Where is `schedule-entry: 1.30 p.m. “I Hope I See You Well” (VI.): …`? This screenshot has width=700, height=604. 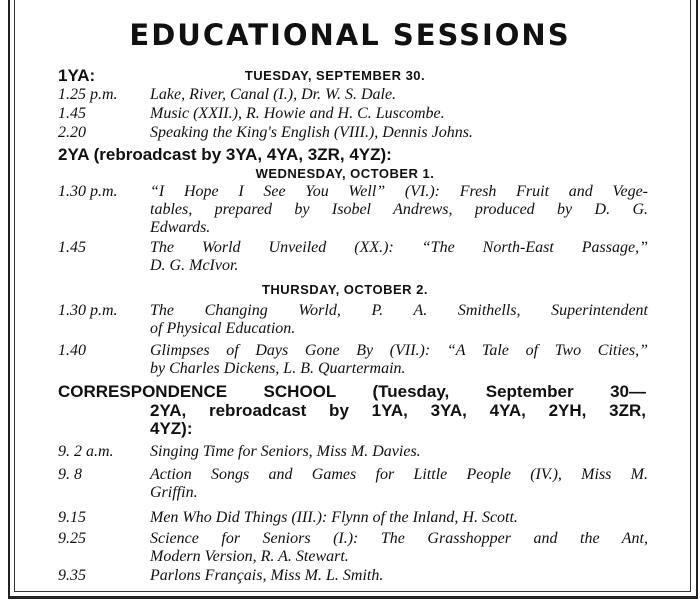 schedule-entry: 1.30 p.m. “I Hope I See You Well” (VI.): … is located at coordinates (353, 210).